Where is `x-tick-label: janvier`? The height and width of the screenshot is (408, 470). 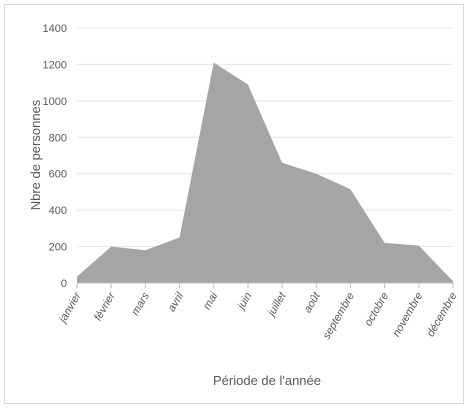
x-tick-label: janvier is located at coordinates (70, 307).